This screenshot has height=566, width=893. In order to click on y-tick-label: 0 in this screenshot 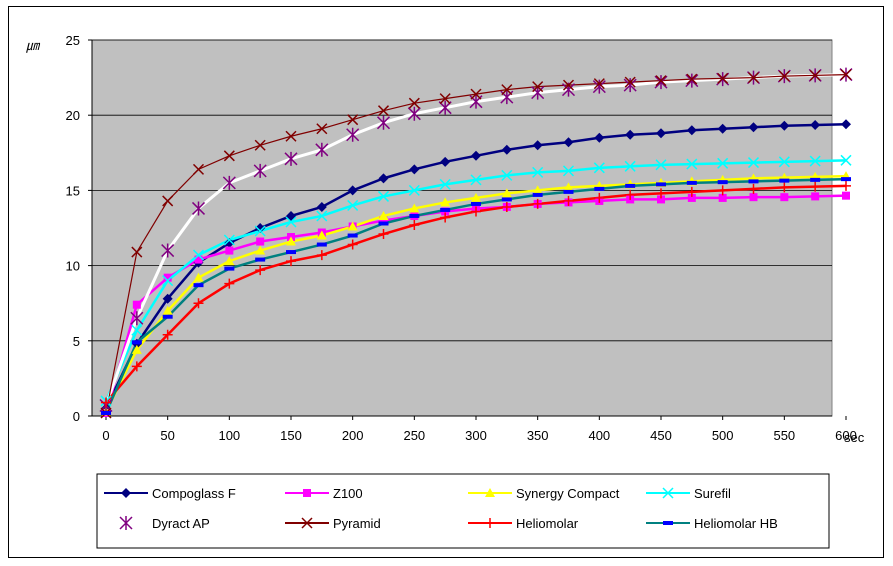, I will do `click(76, 416)`.